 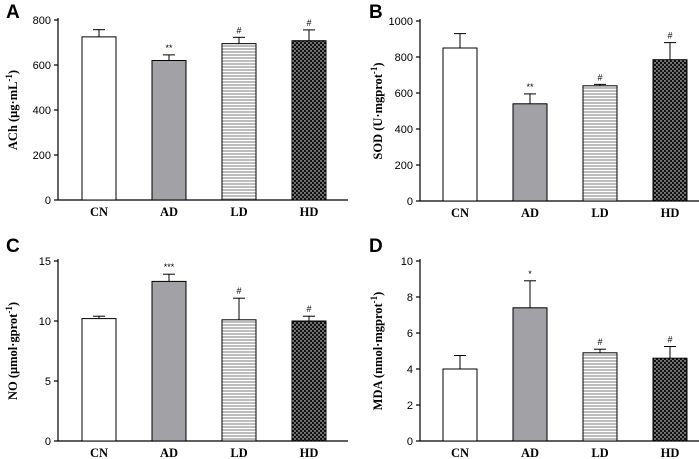 I want to click on panel-letter-d: D, so click(x=376, y=246).